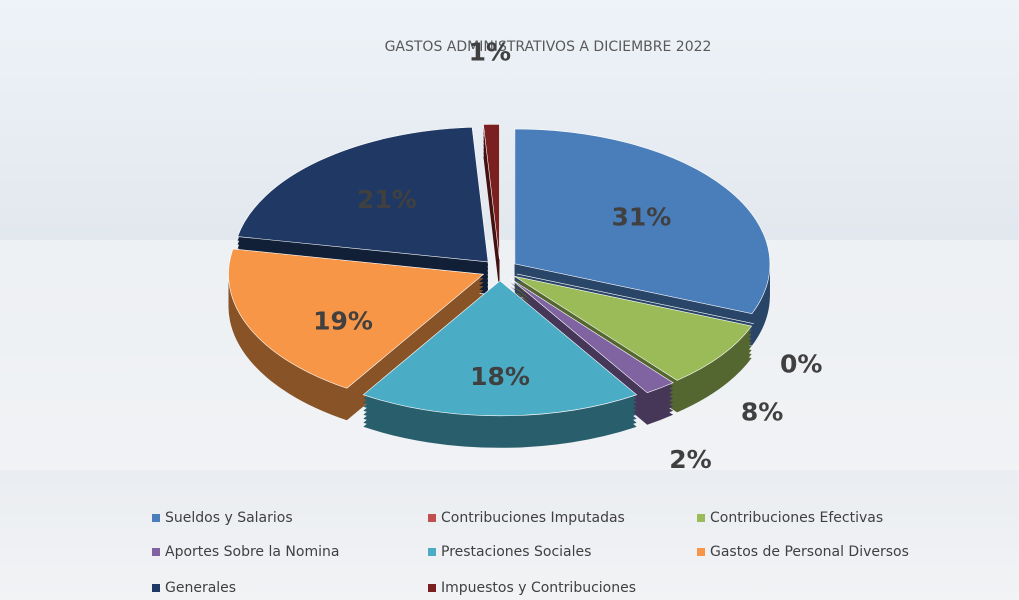 The image size is (1019, 600). What do you see at coordinates (387, 199) in the screenshot?
I see `data-label: 21%` at bounding box center [387, 199].